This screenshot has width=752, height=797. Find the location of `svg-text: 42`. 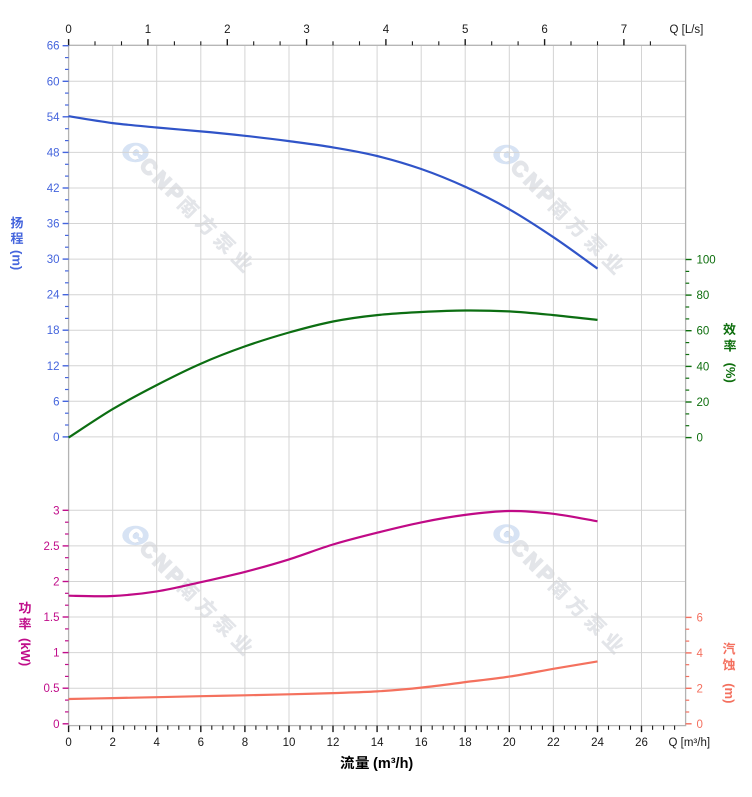

svg-text: 42 is located at coordinates (53, 189).